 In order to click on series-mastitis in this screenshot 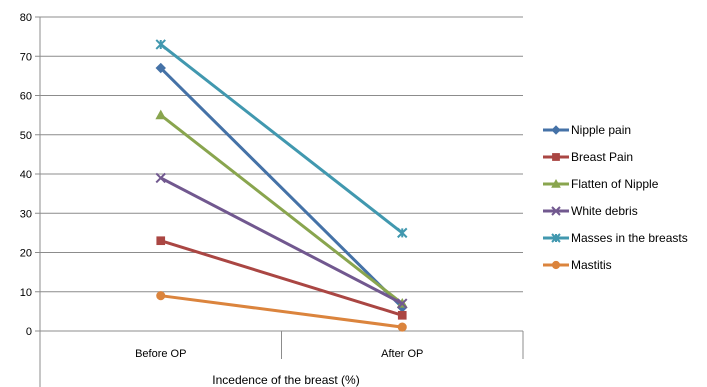, I will do `click(281, 311)`.